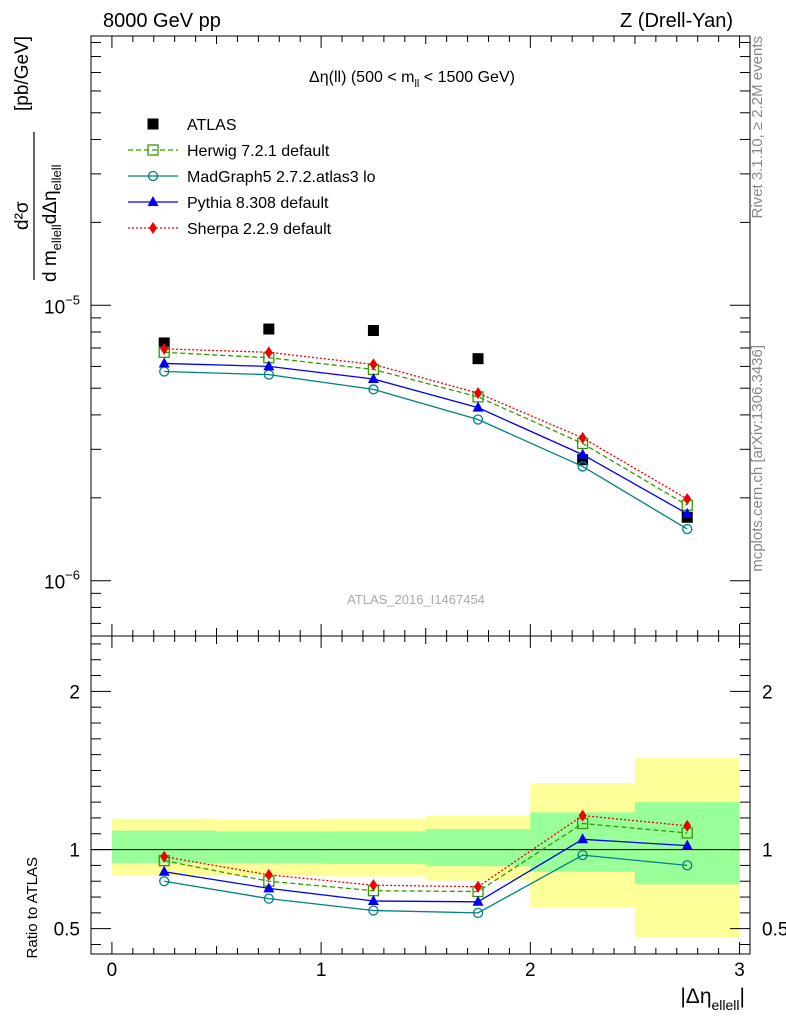  Describe the element at coordinates (50, 266) in the screenshot. I see `ylabel-den1: d m` at that location.